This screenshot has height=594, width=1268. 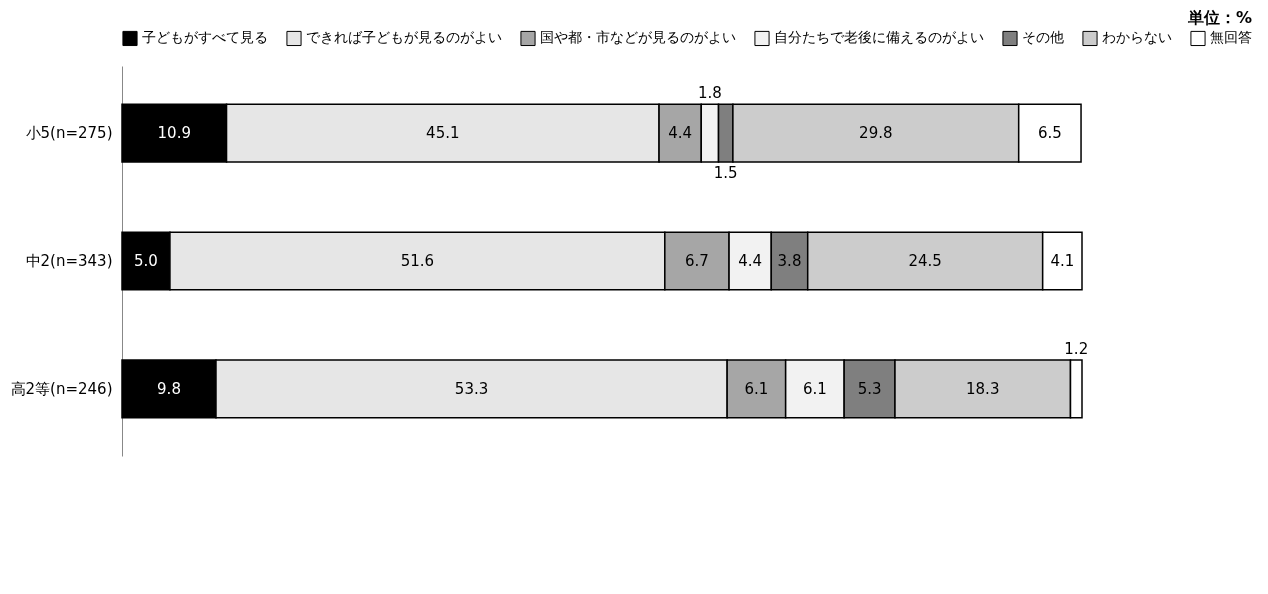 What do you see at coordinates (697, 261) in the screenshot?
I see `data-label: 6.7` at bounding box center [697, 261].